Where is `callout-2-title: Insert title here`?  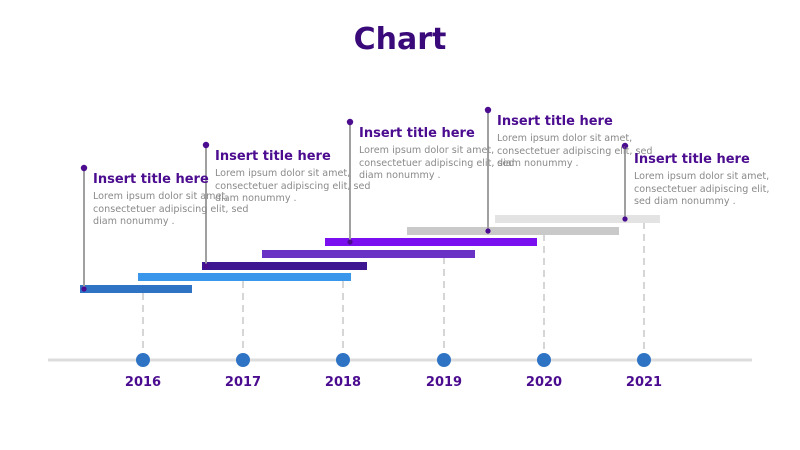 callout-2-title: Insert title here is located at coordinates (273, 156).